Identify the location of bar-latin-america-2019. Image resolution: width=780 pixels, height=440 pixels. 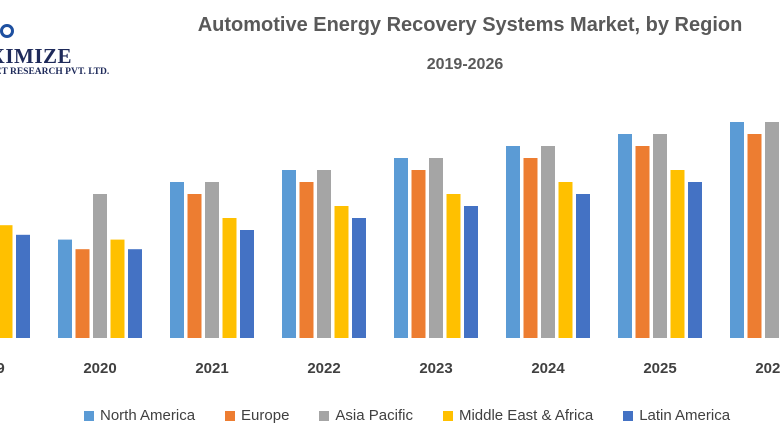
(23, 286).